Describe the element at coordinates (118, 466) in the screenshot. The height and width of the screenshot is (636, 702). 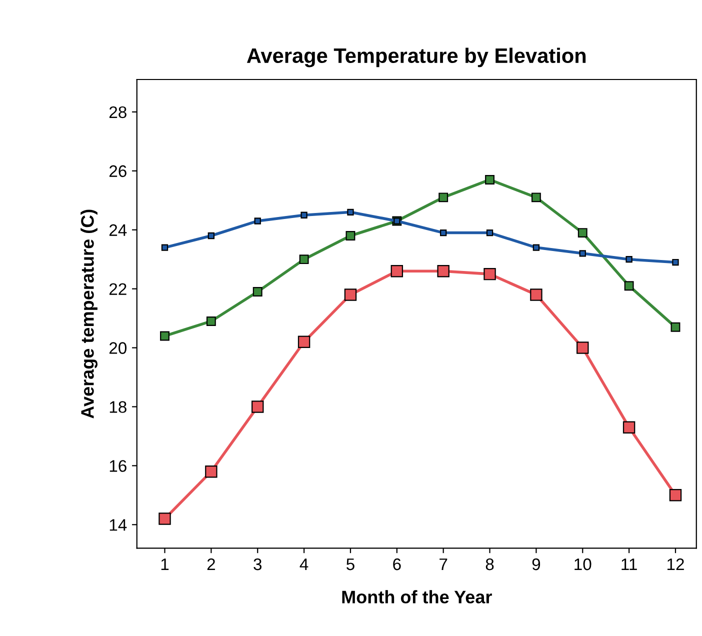
I see `y-tick-label: 16` at that location.